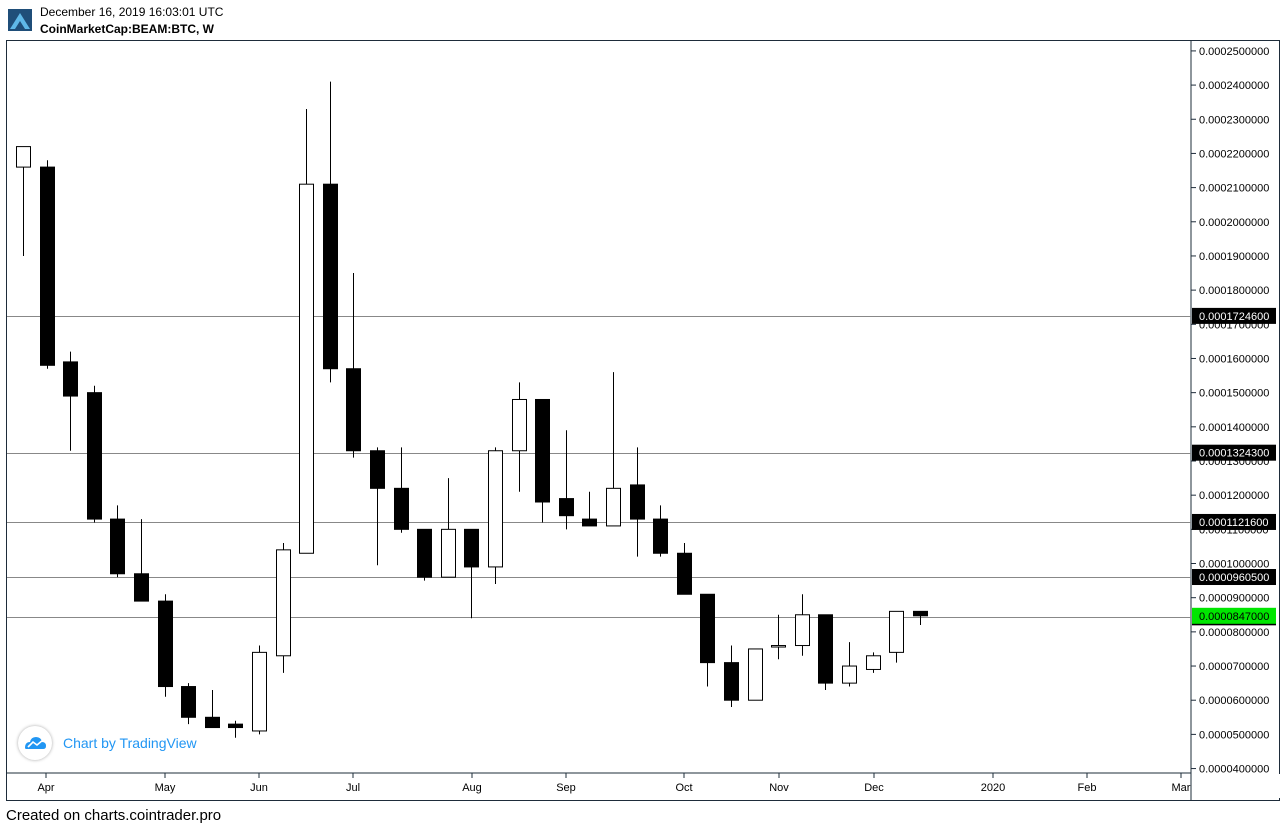 The width and height of the screenshot is (1286, 831). Describe the element at coordinates (1234, 86) in the screenshot. I see `y-tick-label: 0.0002400000` at that location.